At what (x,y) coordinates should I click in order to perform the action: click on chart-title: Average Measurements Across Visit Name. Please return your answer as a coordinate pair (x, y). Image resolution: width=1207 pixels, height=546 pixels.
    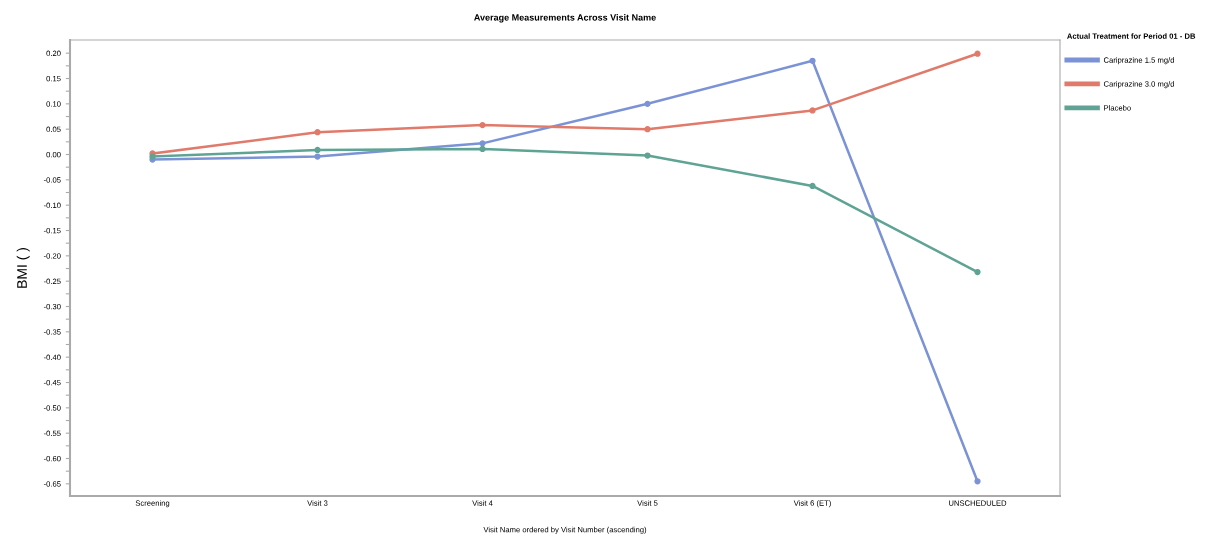
    Looking at the image, I should click on (565, 18).